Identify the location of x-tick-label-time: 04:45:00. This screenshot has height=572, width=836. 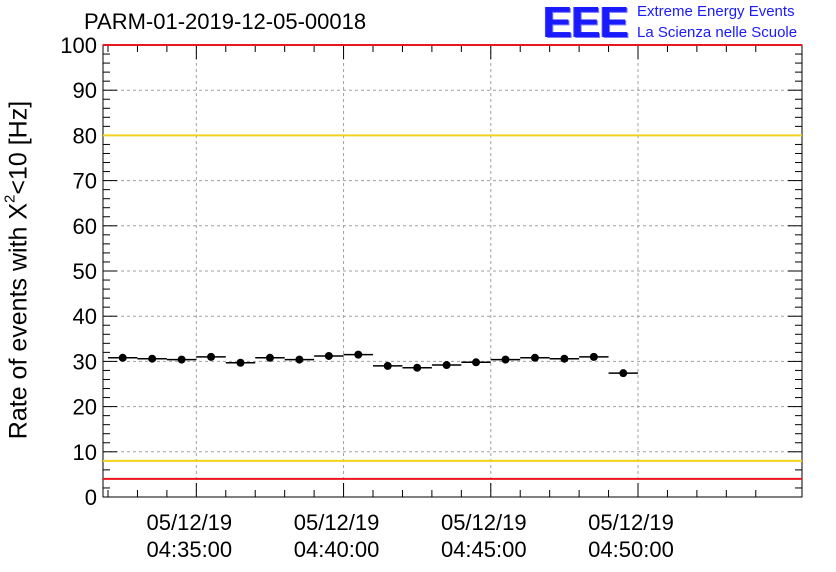
(484, 549).